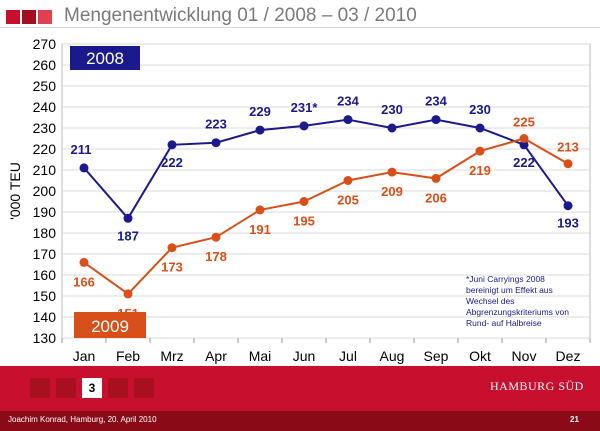 The height and width of the screenshot is (431, 600). I want to click on x-tick-label: Mai, so click(260, 356).